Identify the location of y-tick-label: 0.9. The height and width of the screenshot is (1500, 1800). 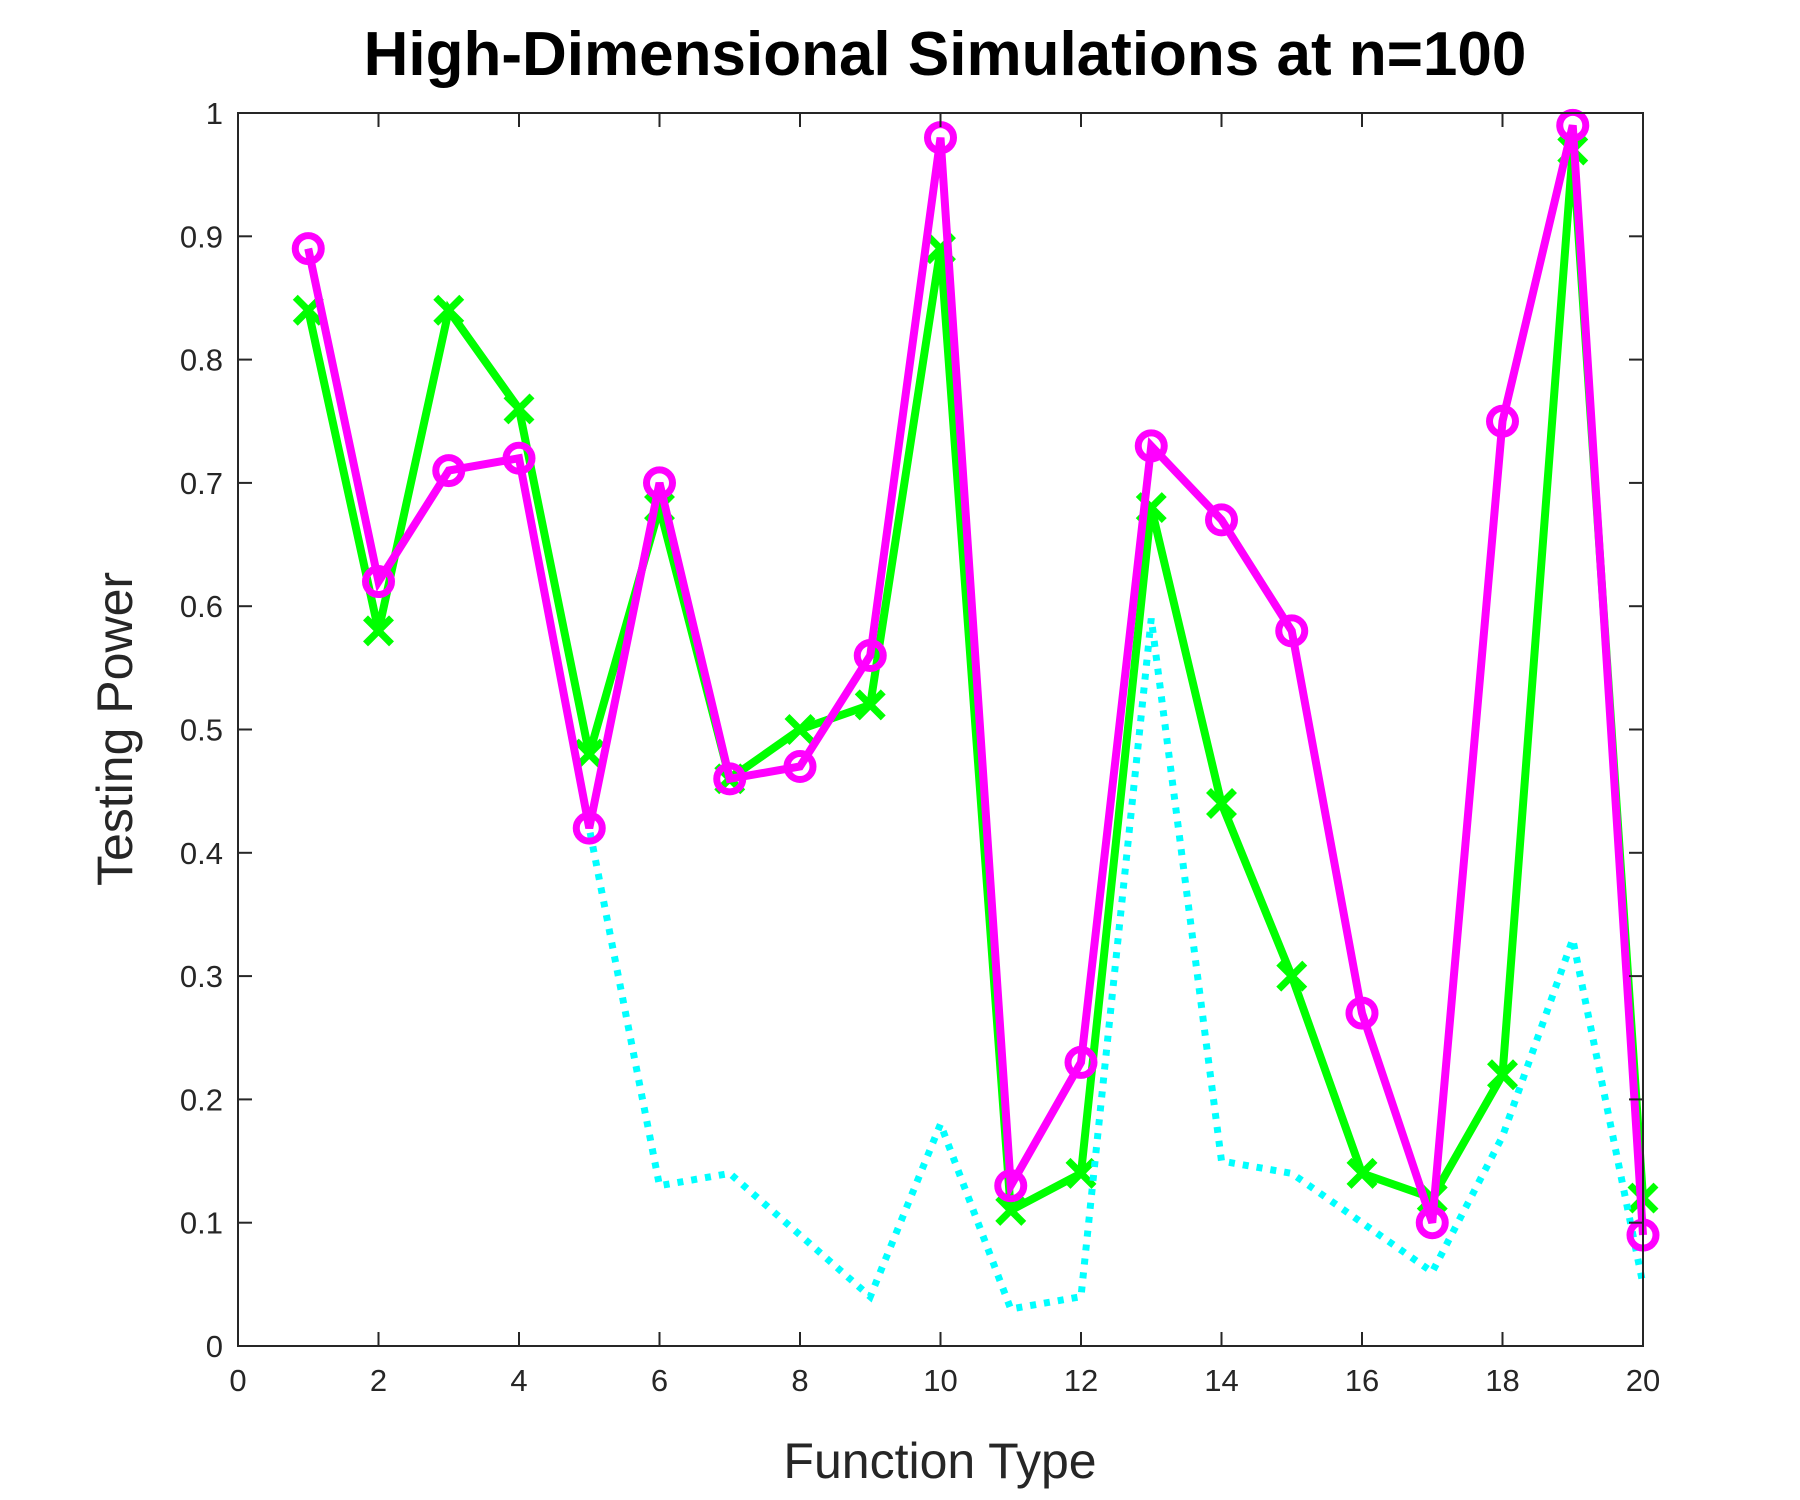
(201, 236).